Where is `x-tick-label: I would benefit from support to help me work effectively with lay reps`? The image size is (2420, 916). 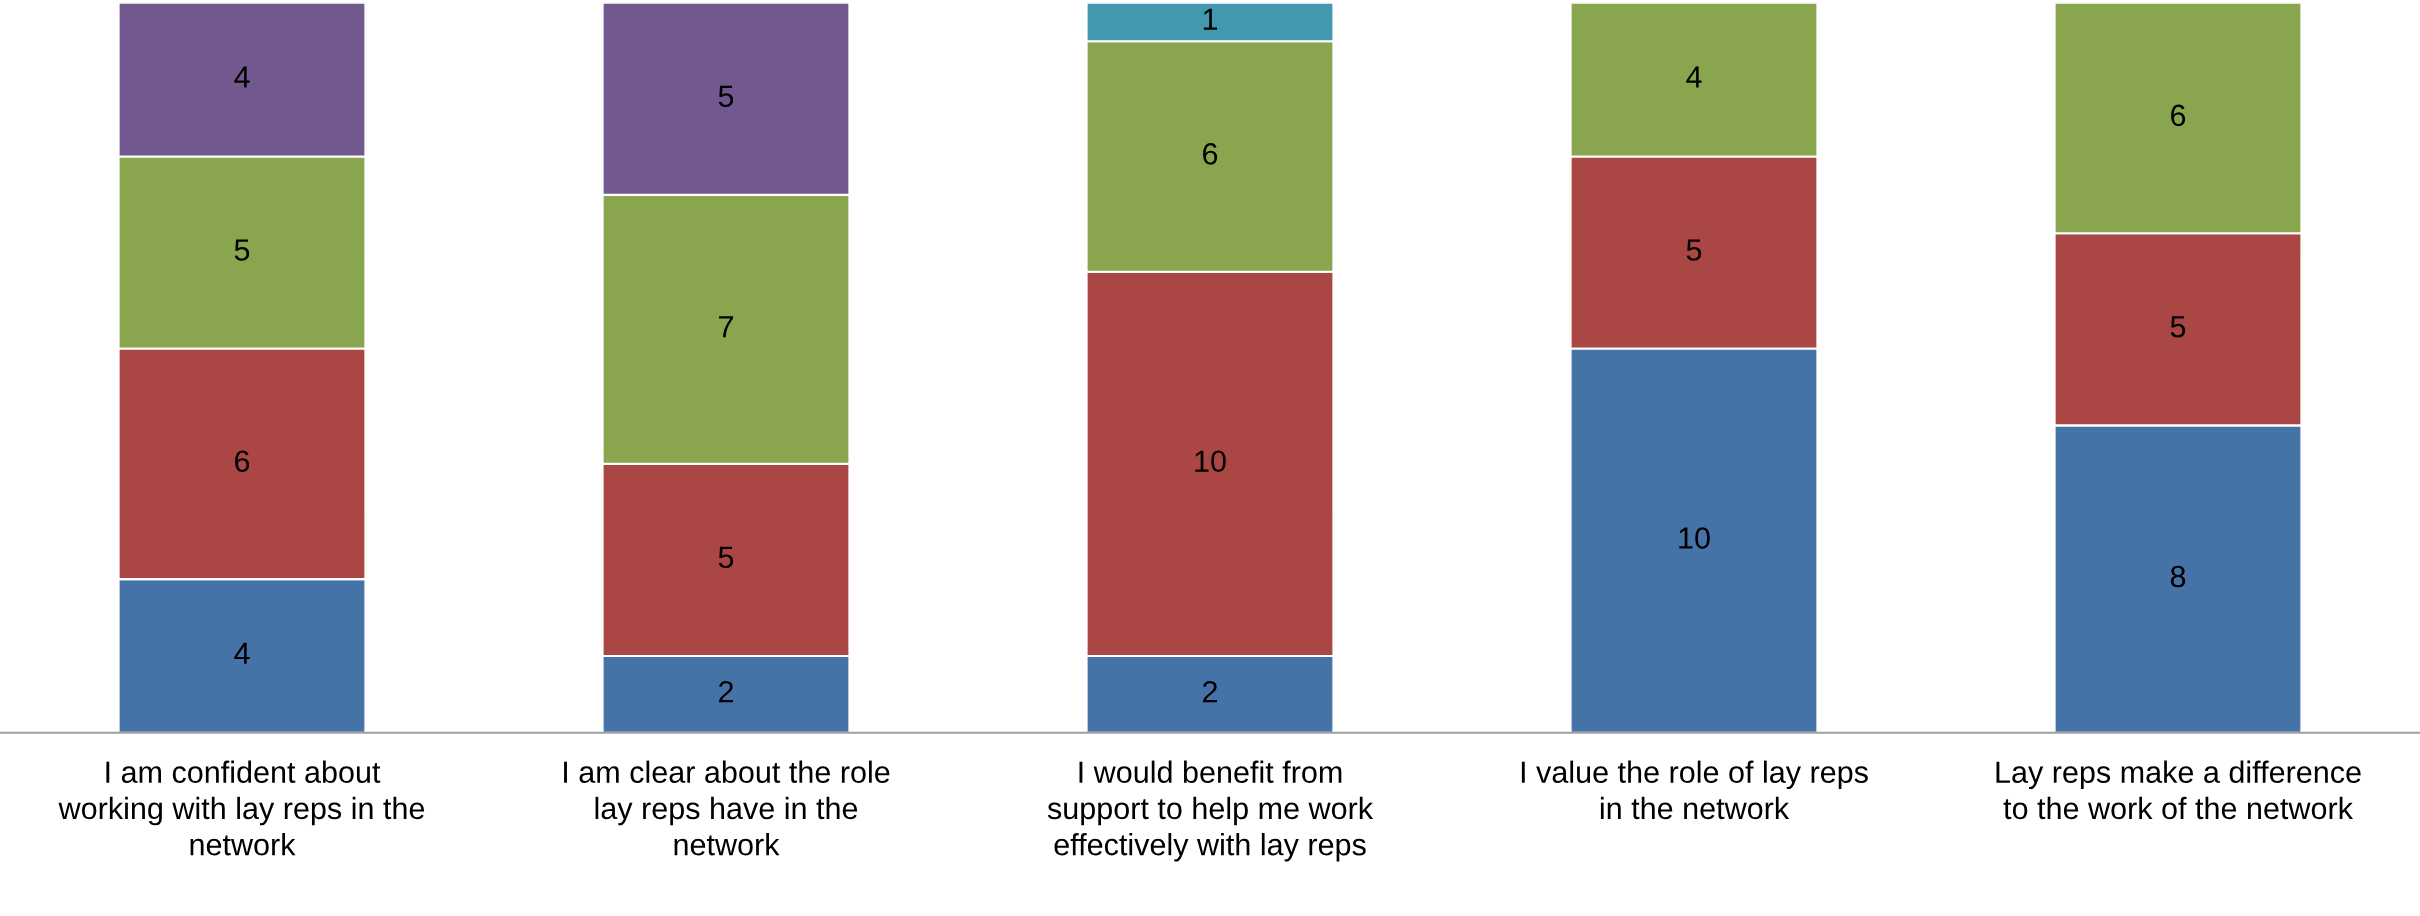
x-tick-label: I would benefit from support to help me work effectively with lay reps is located at coordinates (1210, 811).